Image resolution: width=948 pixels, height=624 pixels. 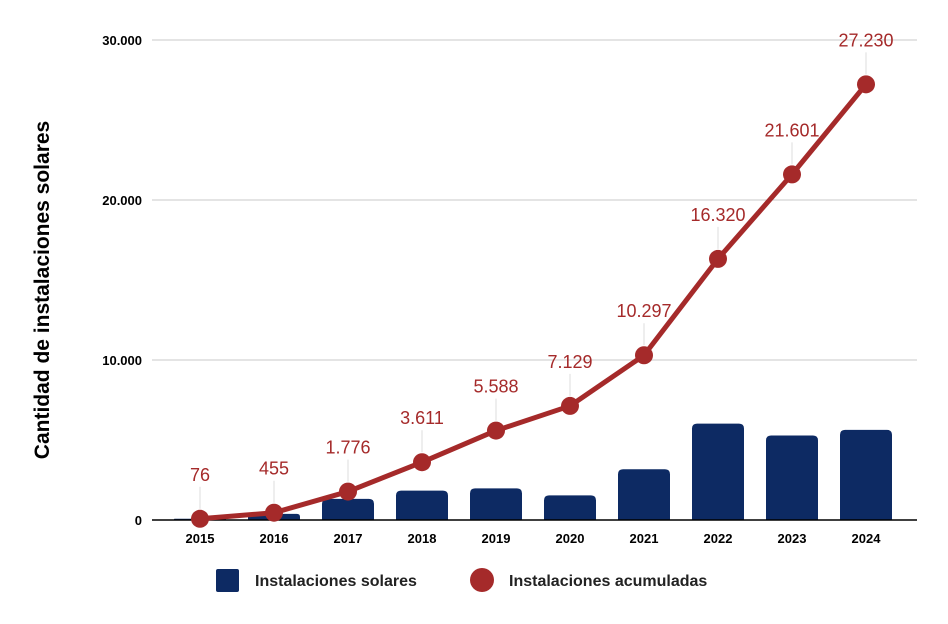 I want to click on data-label: 455, so click(x=274, y=469).